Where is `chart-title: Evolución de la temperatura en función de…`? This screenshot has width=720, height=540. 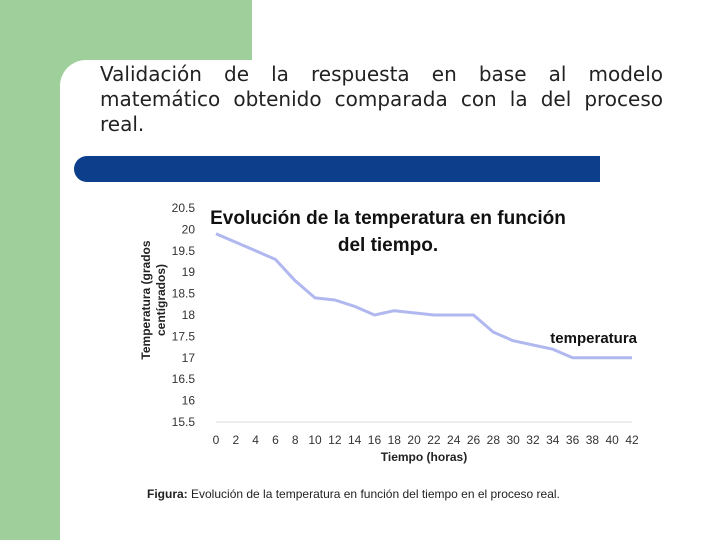
chart-title: Evolución de la temperatura en función de… is located at coordinates (388, 232).